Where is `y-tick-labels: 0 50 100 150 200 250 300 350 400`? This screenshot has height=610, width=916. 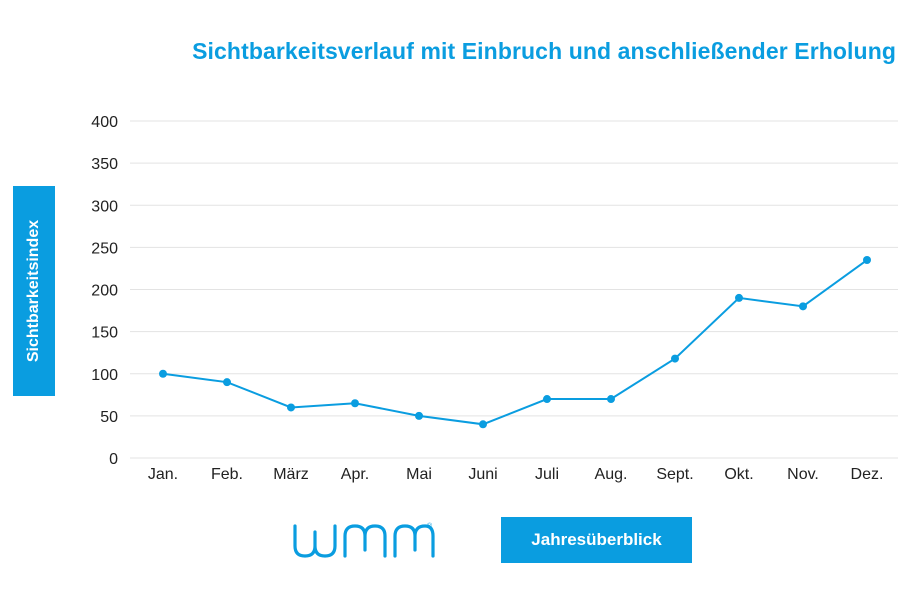 y-tick-labels: 0 50 100 150 200 250 300 350 400 is located at coordinates (104, 291).